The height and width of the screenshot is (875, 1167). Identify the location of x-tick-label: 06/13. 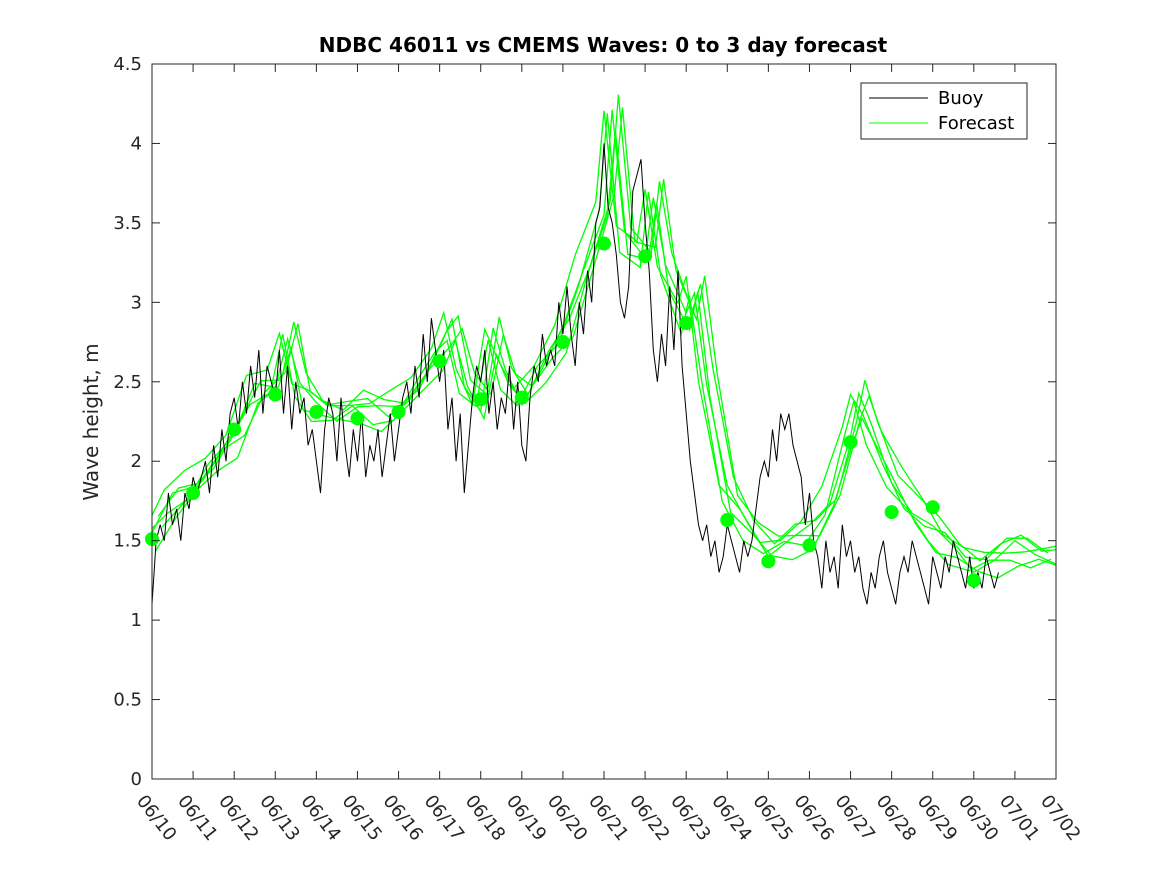
(279, 818).